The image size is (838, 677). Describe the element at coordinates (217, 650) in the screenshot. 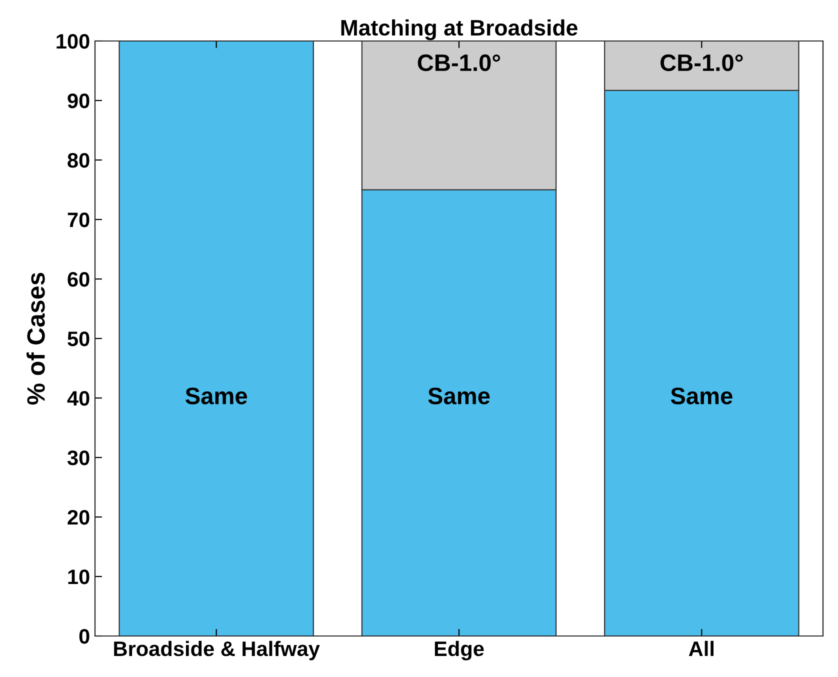

I see `x-tick-label: Broadside & Halfway` at that location.